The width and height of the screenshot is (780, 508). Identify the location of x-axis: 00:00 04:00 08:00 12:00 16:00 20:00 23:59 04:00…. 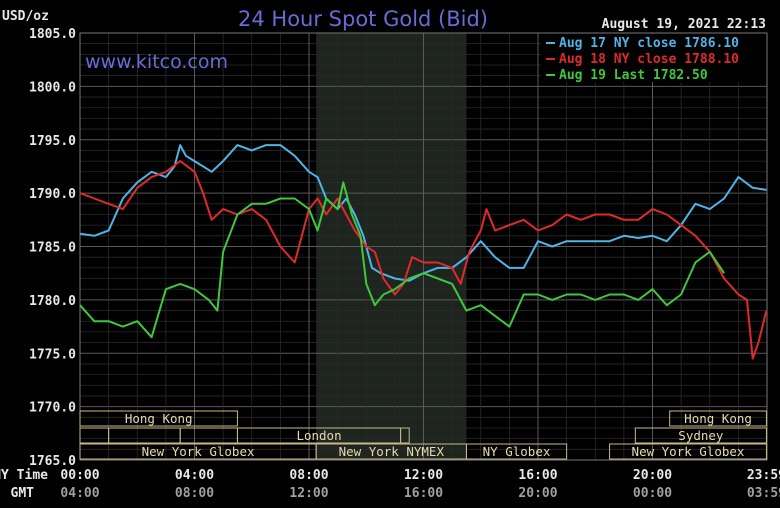
(420, 484).